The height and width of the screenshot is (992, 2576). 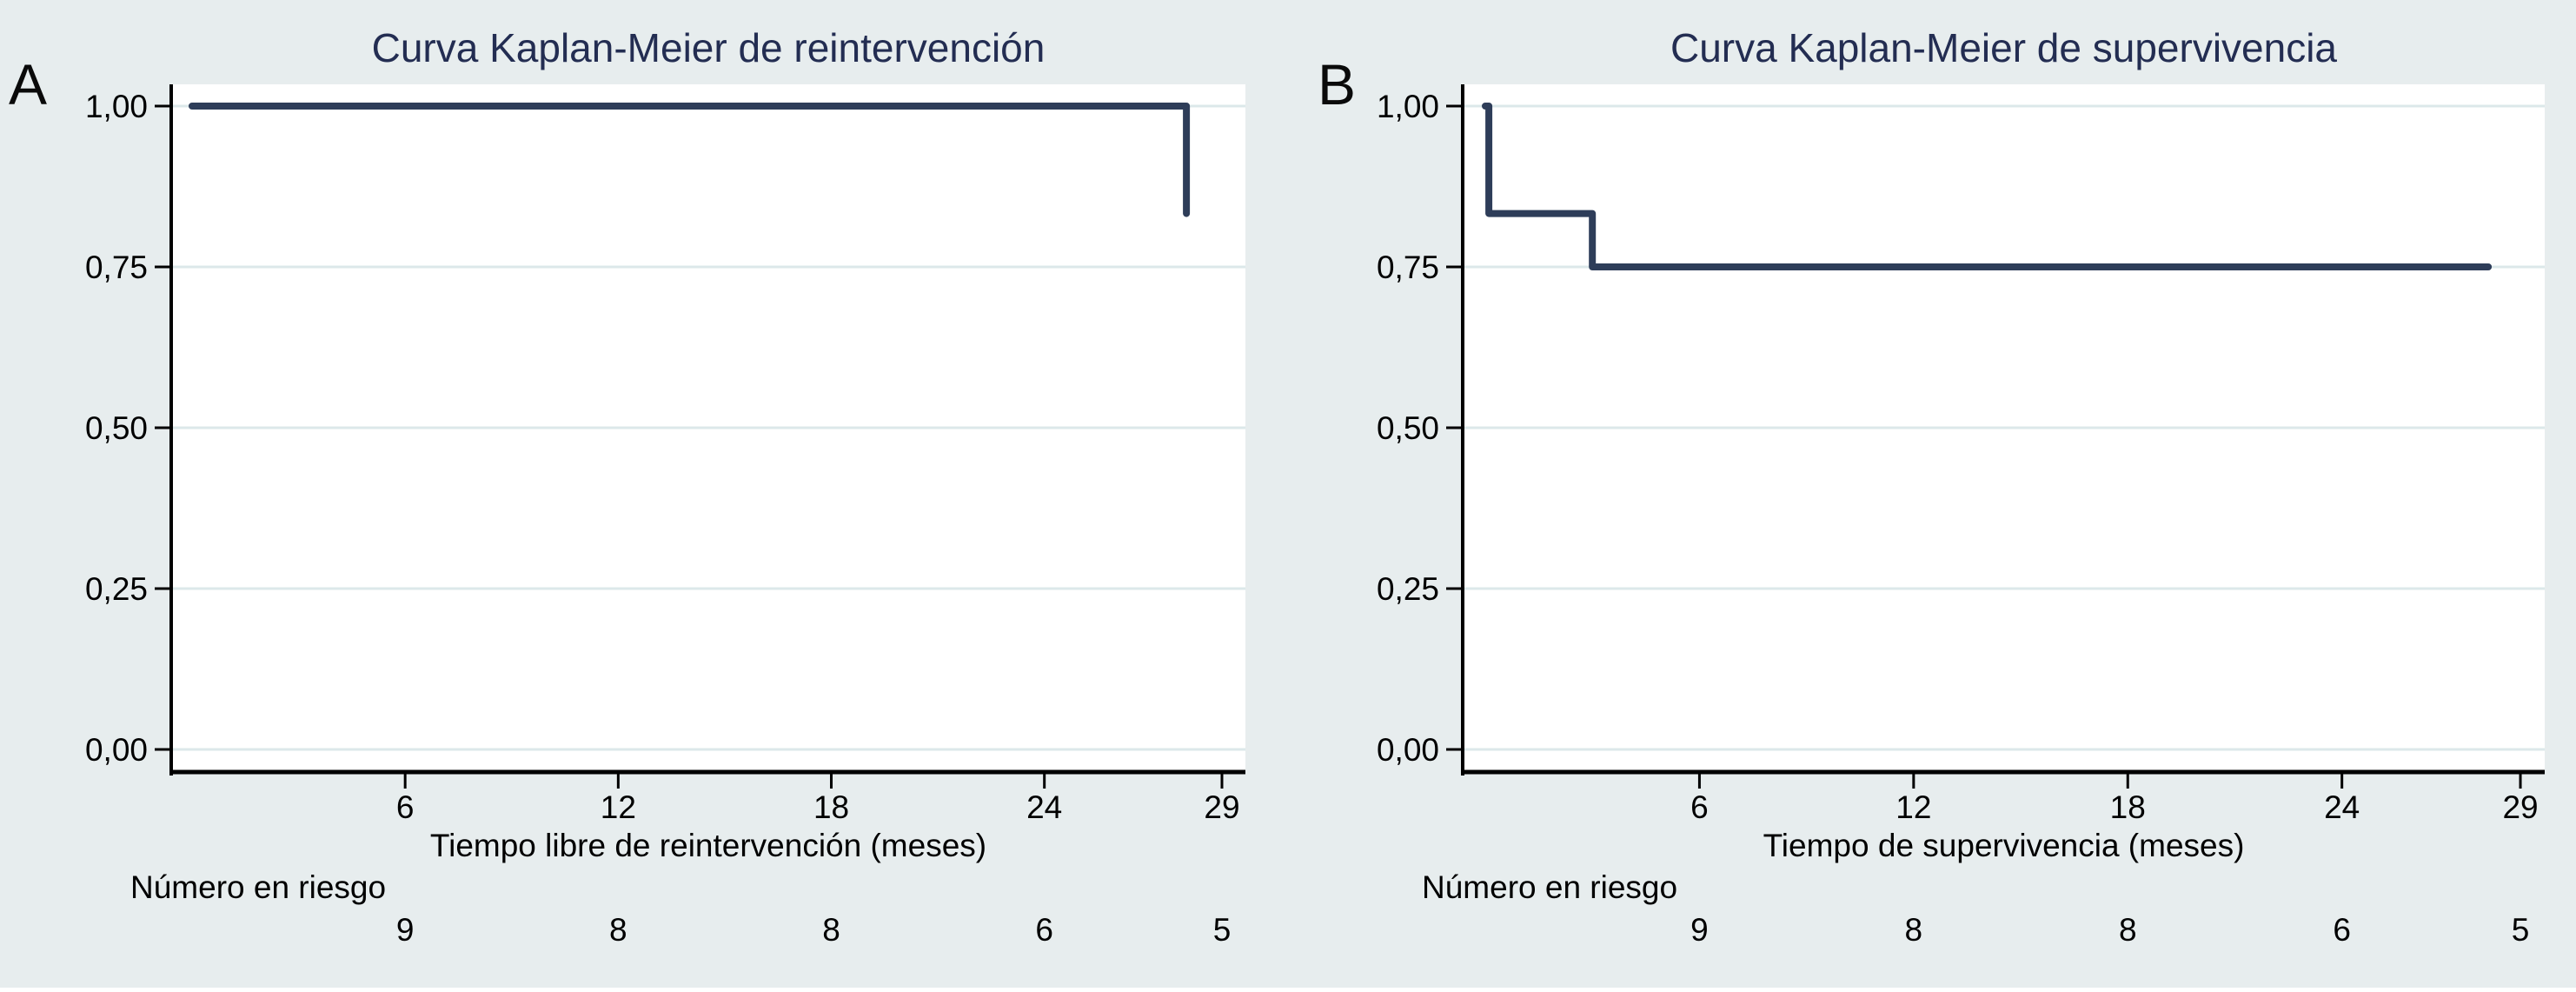 I want to click on panel-b-survival-curve, so click(x=1987, y=186).